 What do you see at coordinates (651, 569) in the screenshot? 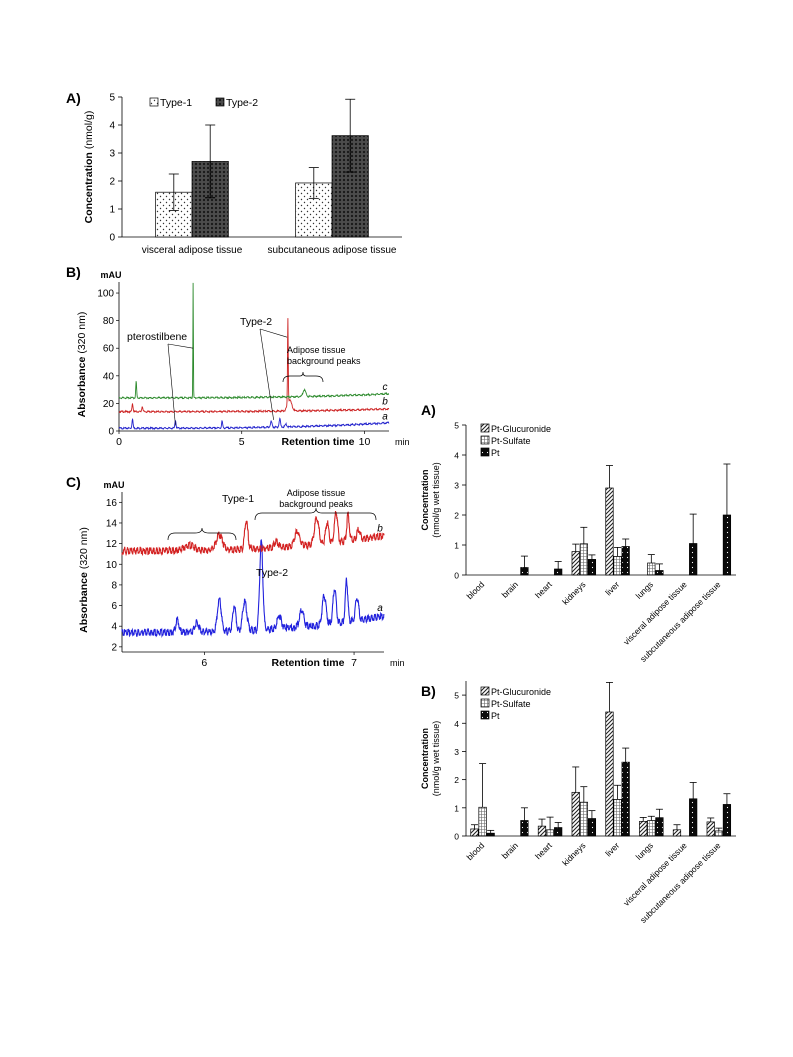
I see `bar-Pt-Sulfate-lungs` at bounding box center [651, 569].